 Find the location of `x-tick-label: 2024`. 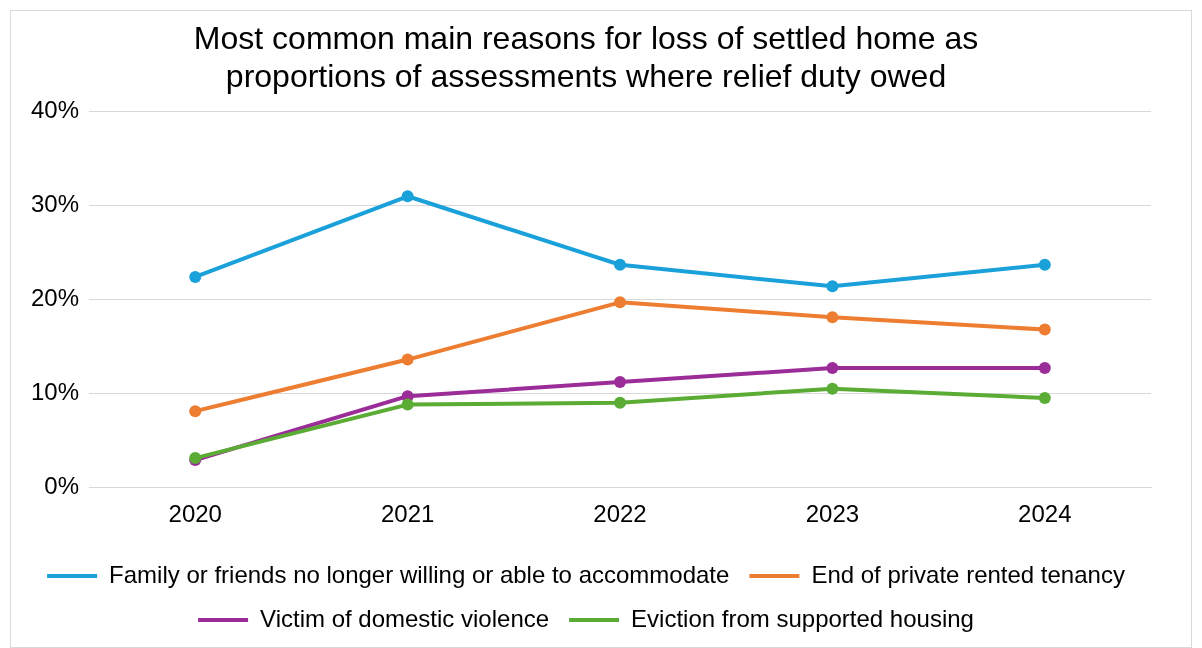

x-tick-label: 2024 is located at coordinates (1045, 514).